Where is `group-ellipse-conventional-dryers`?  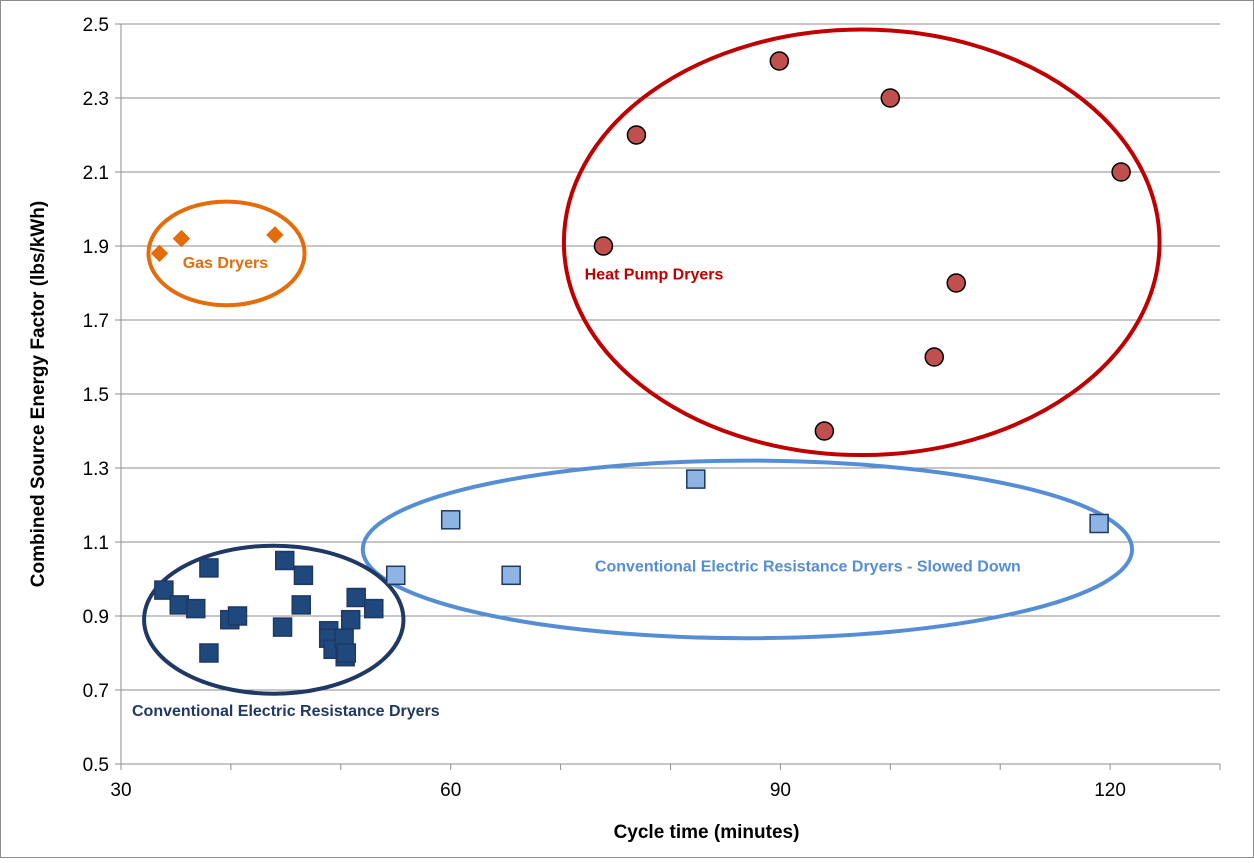
group-ellipse-conventional-dryers is located at coordinates (274, 619).